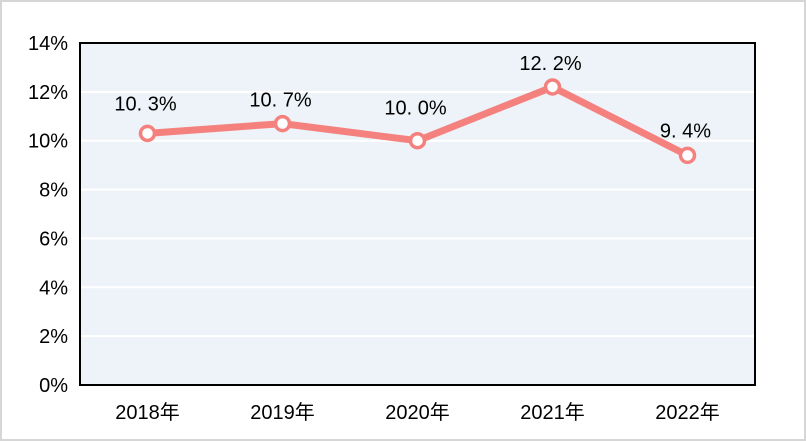  Describe the element at coordinates (415, 109) in the screenshot. I see `data-point-label: 10. 0%` at that location.